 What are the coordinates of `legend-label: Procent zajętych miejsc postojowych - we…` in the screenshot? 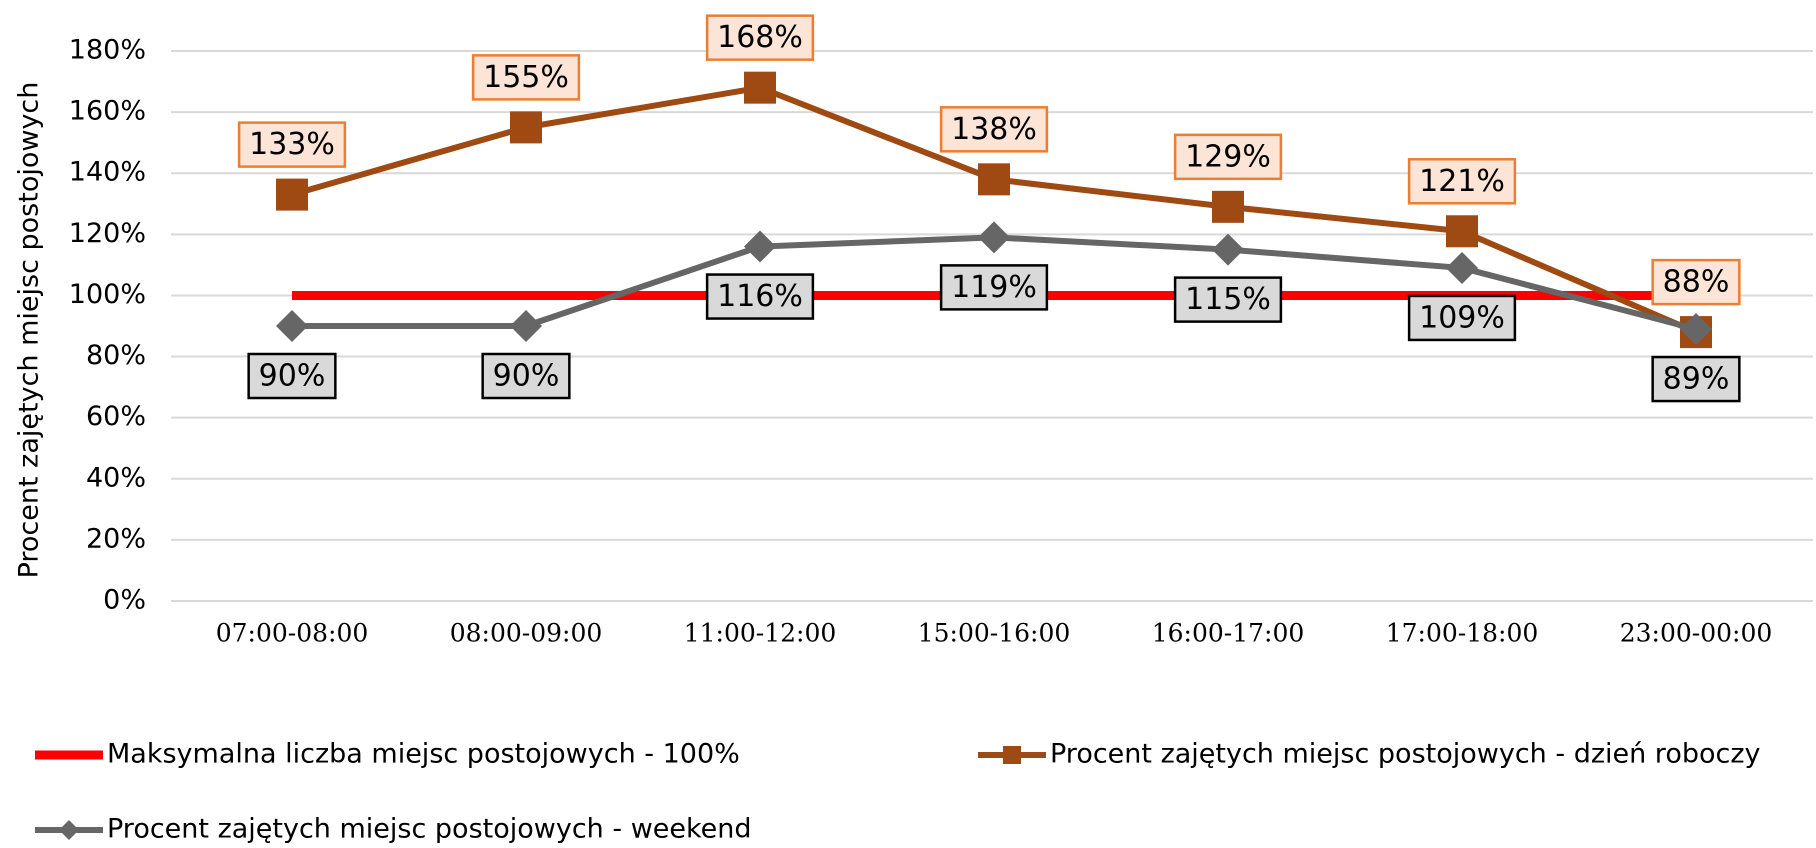 It's located at (429, 829).